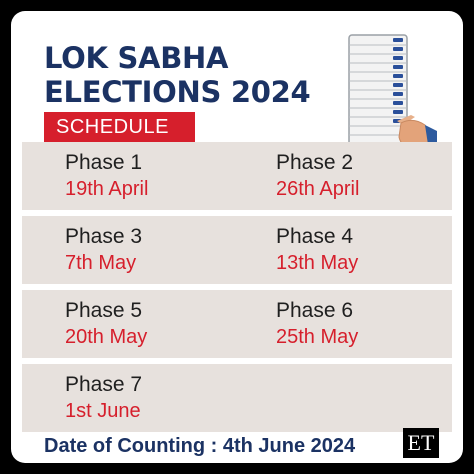  I want to click on schedule-row-3: Phase 5 20th May Phase 6 25th May, so click(237, 324).